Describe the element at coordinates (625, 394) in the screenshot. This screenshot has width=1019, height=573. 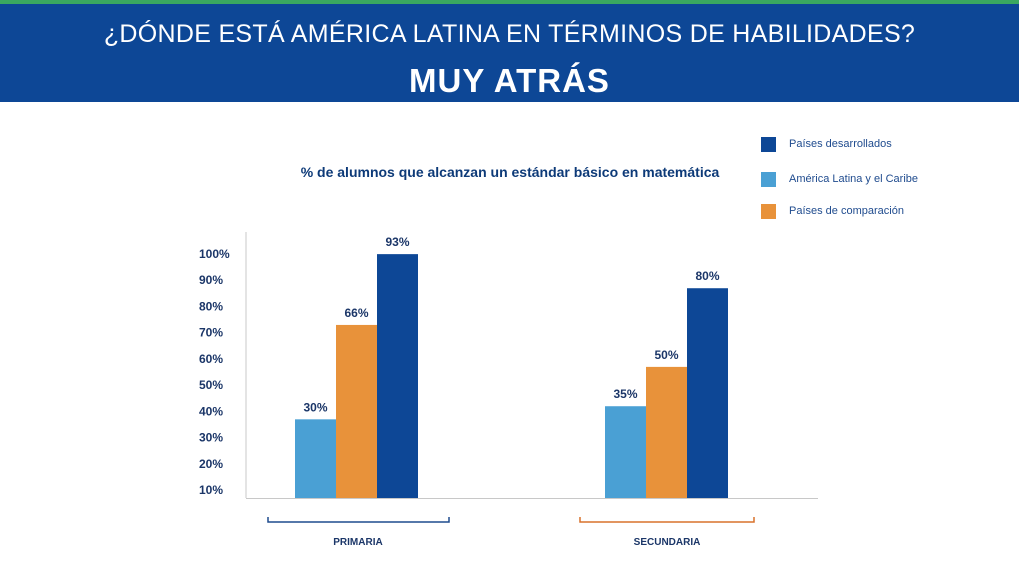
I see `data-label-secundaria-america-latina: 35%` at that location.